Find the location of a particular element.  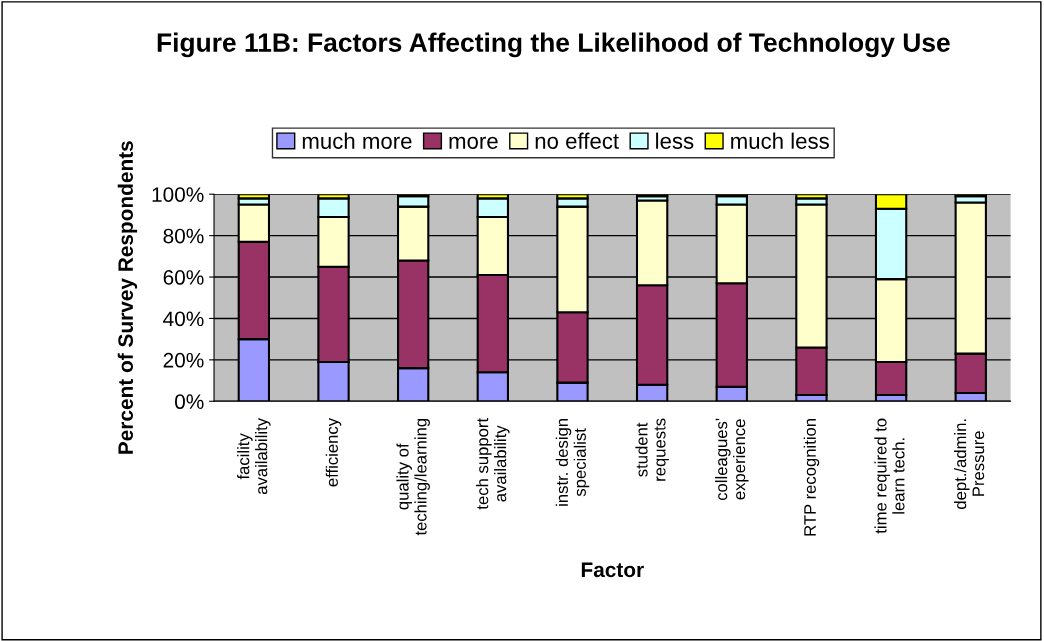

x-tick-label: facility availability is located at coordinates (254, 456).